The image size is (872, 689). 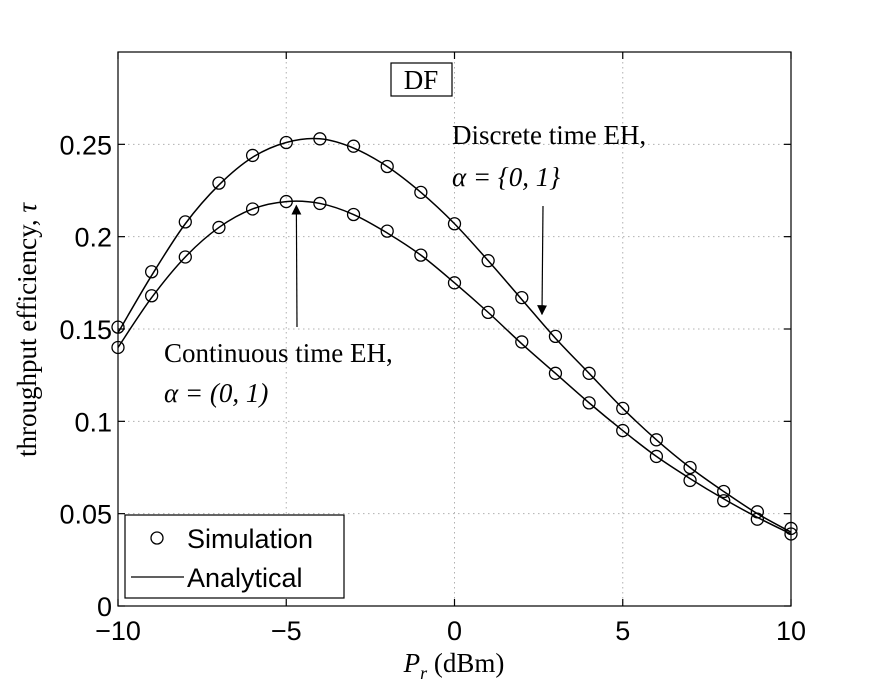 I want to click on annotation-discrete-line2: α = {0, 1}, so click(x=506, y=177).